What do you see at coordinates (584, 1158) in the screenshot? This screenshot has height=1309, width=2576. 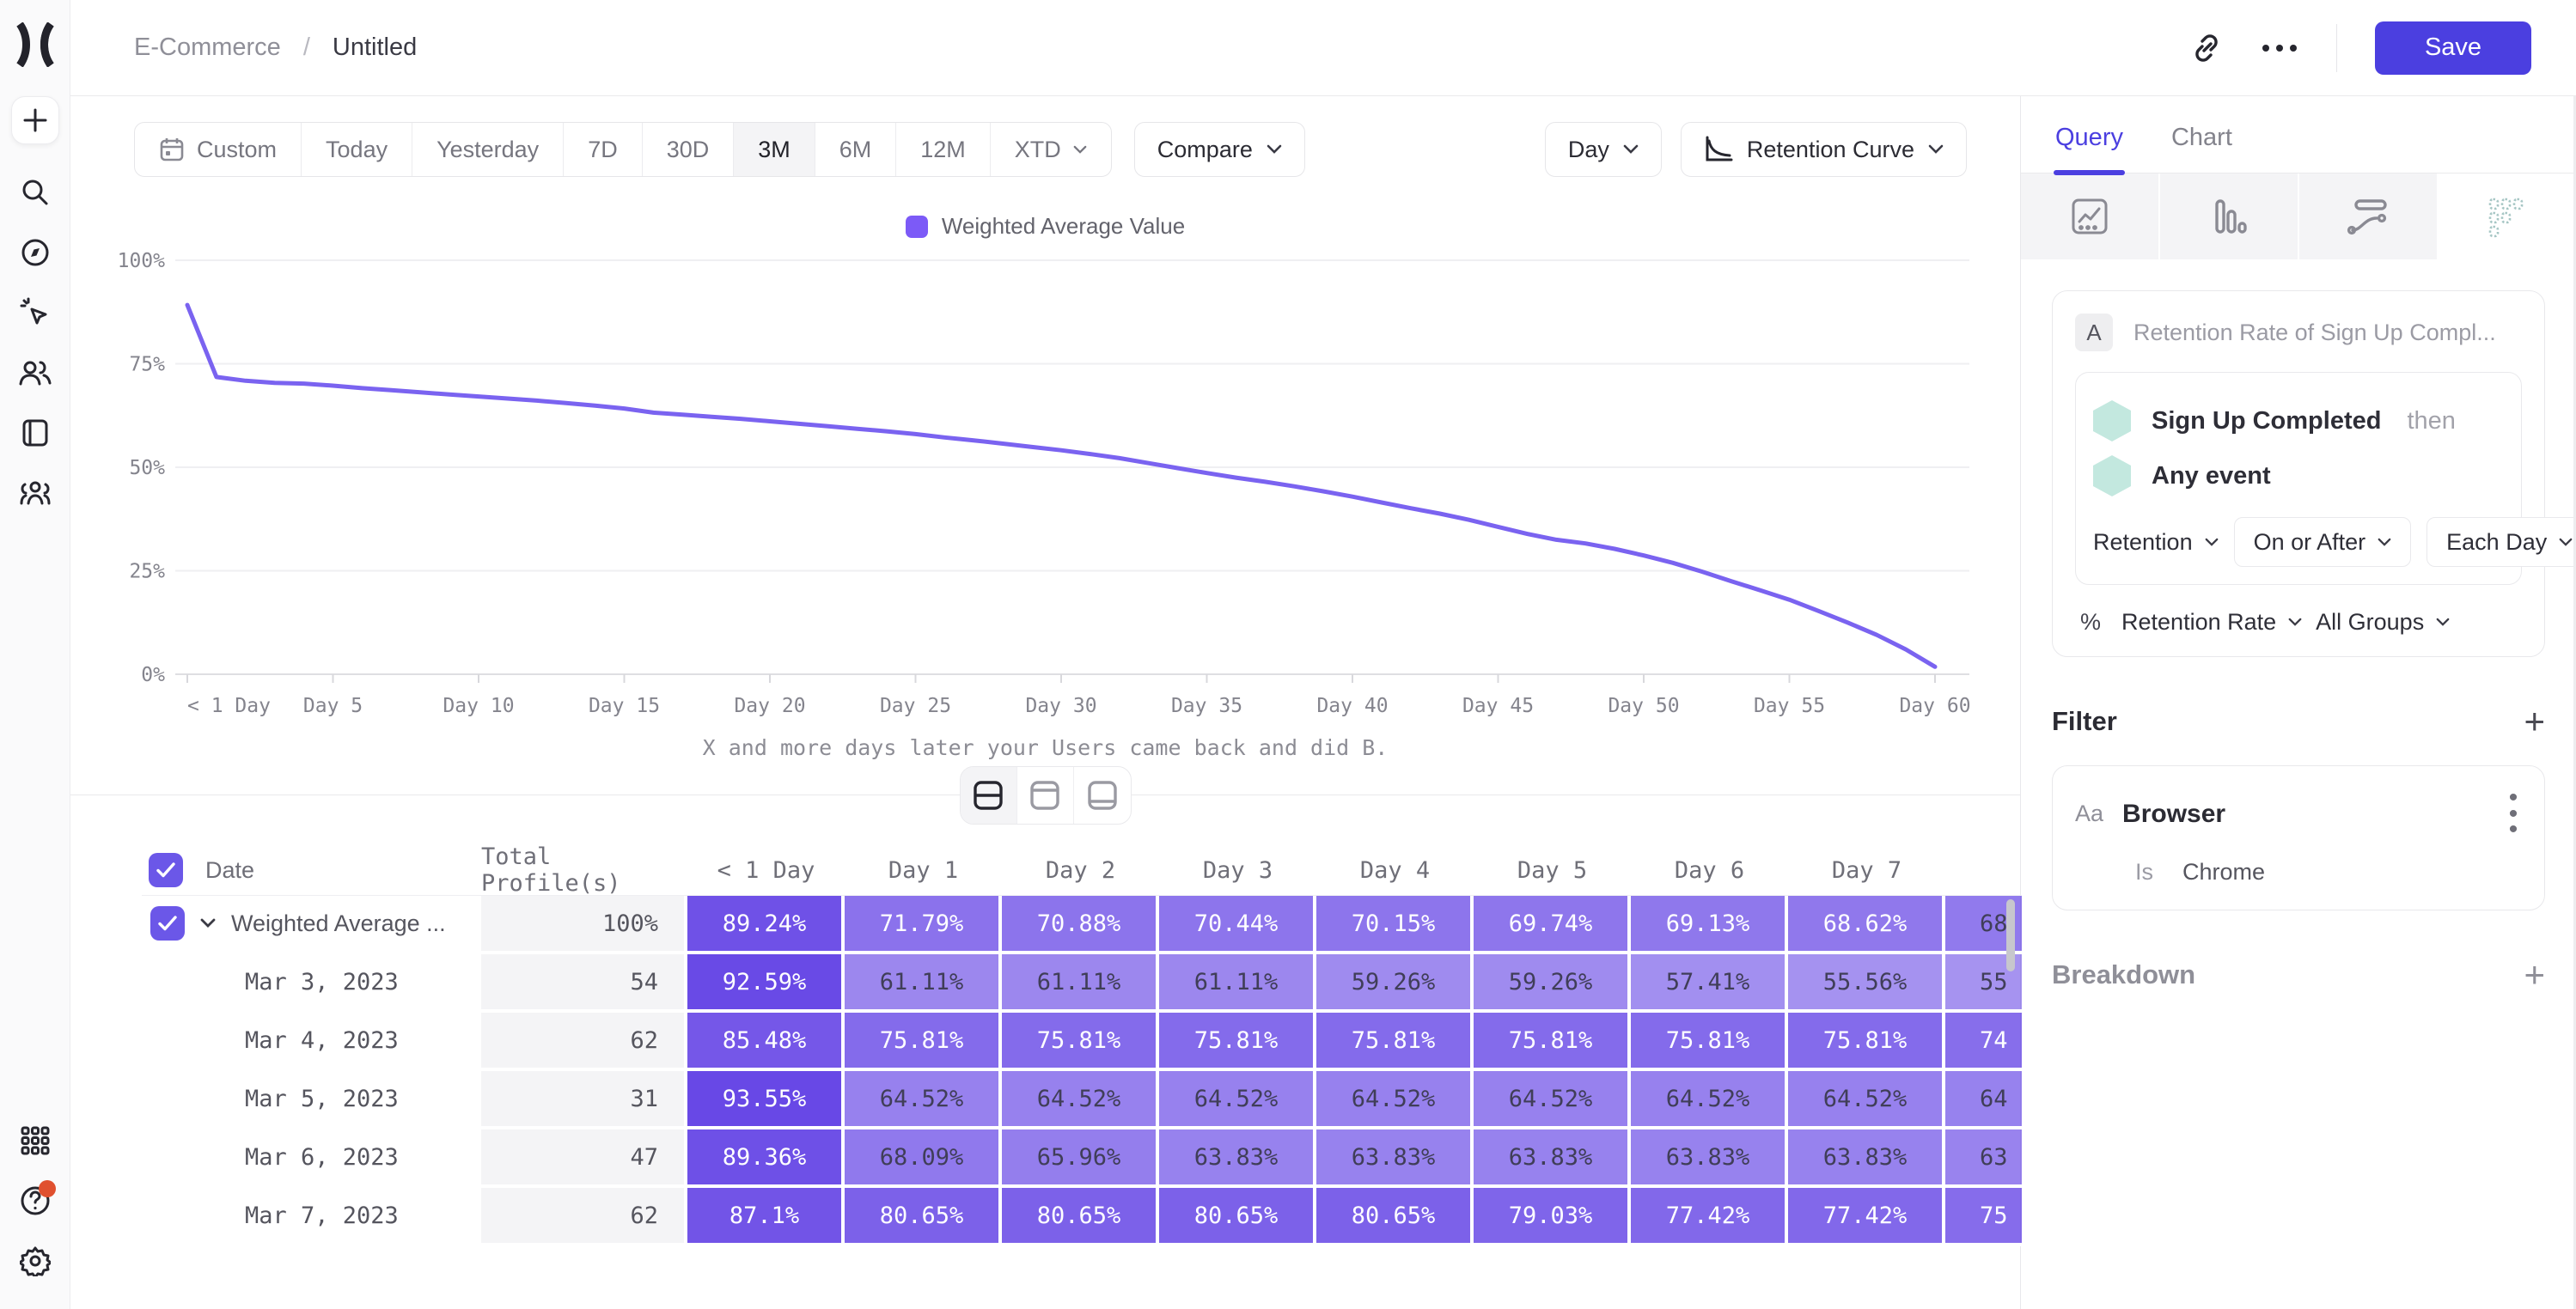 I see `total-profiles-cell: 47` at bounding box center [584, 1158].